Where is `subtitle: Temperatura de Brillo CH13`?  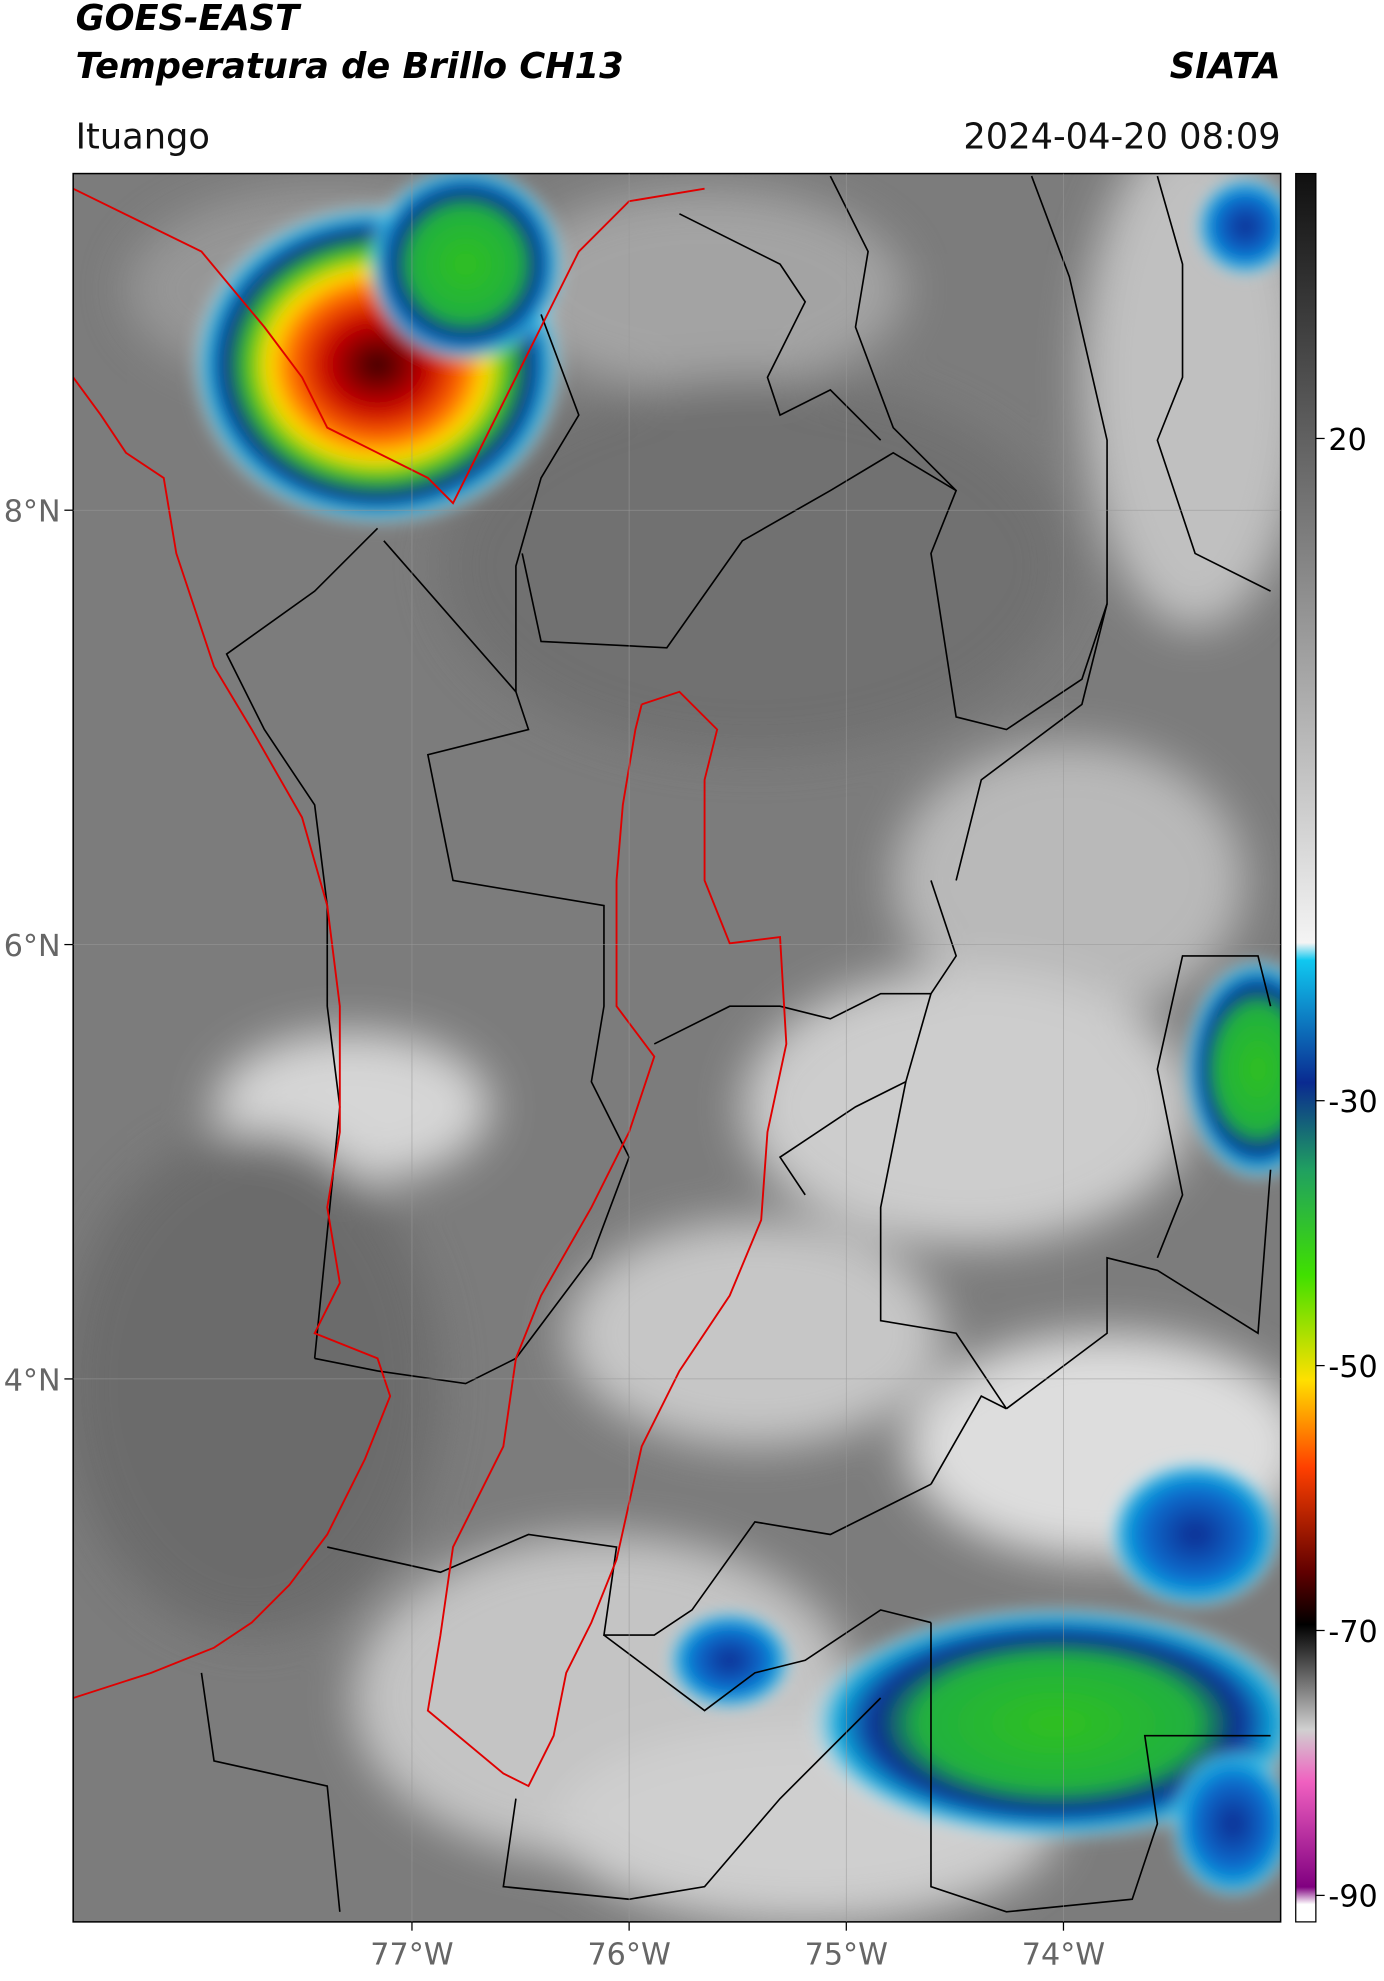
subtitle: Temperatura de Brillo CH13 is located at coordinates (350, 66).